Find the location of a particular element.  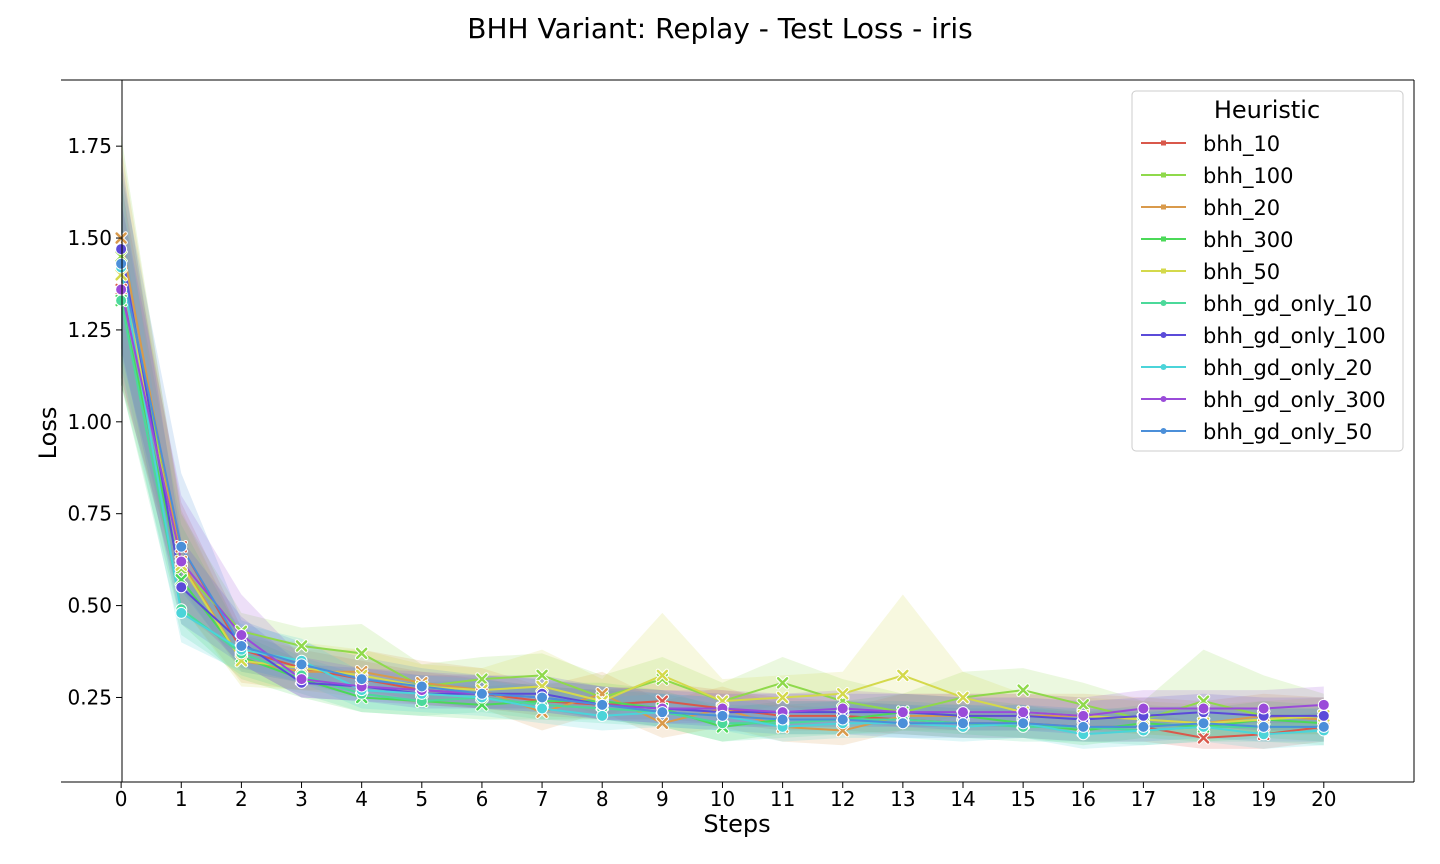

legend-label: bhh_100 is located at coordinates (1248, 176).